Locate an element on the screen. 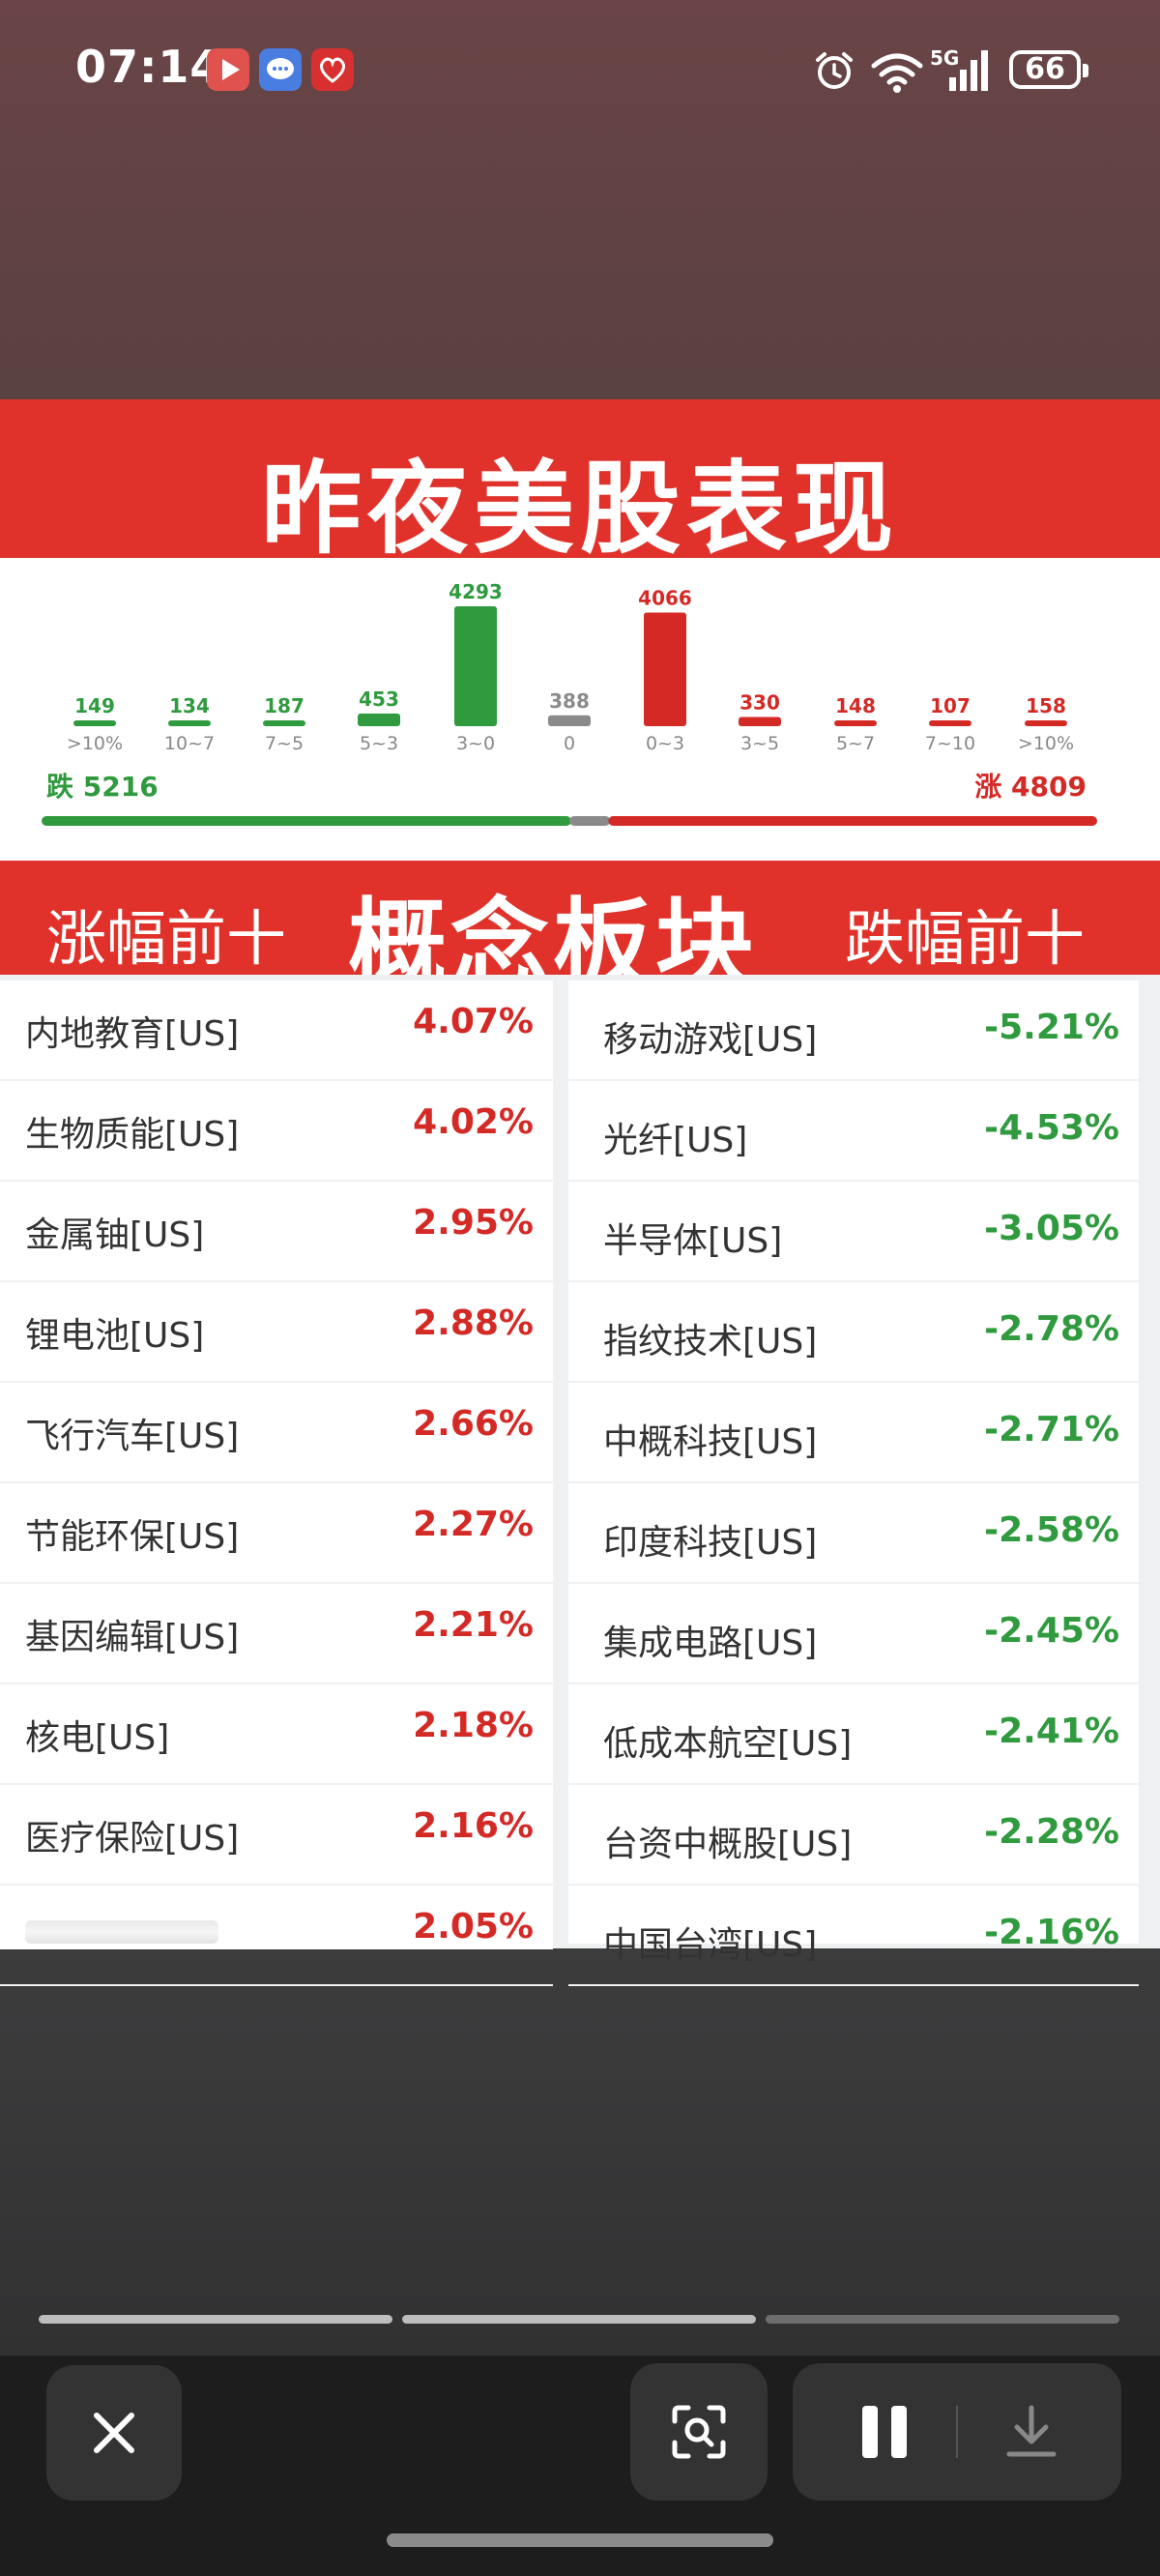  concept-name: 半导体[US] is located at coordinates (693, 1241).